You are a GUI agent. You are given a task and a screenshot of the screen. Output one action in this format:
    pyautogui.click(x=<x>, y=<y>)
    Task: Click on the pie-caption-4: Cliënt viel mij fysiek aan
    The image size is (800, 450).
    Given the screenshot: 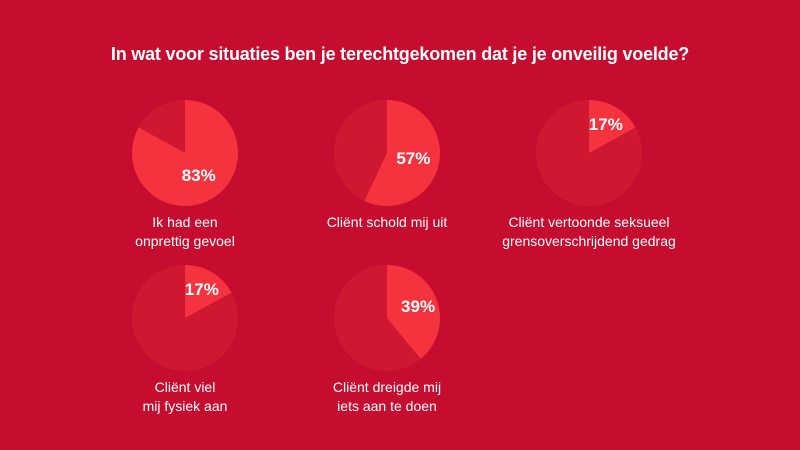 What is the action you would take?
    pyautogui.click(x=185, y=396)
    